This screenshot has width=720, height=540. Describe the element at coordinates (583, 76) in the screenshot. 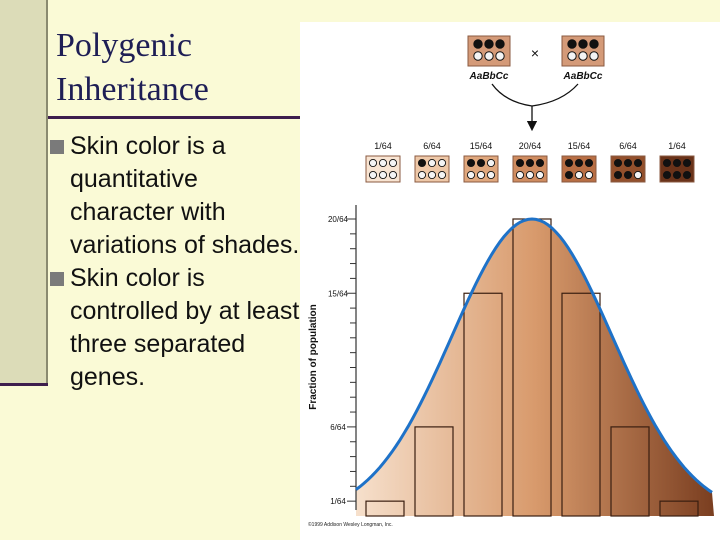

I see `parent-2-genotype: AaBbCc` at that location.